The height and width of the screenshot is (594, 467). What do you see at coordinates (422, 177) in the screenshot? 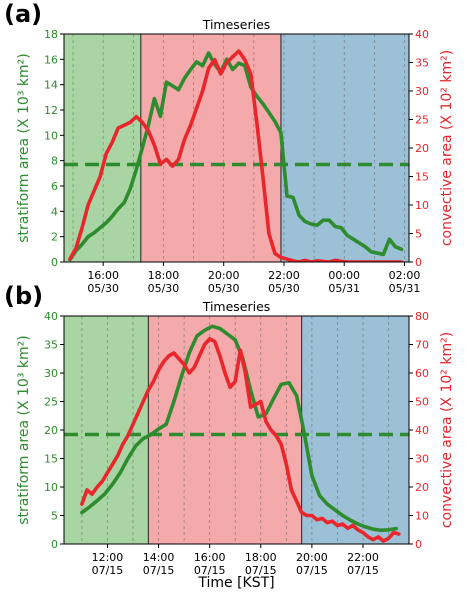
I see `right-tick-label: 15` at bounding box center [422, 177].